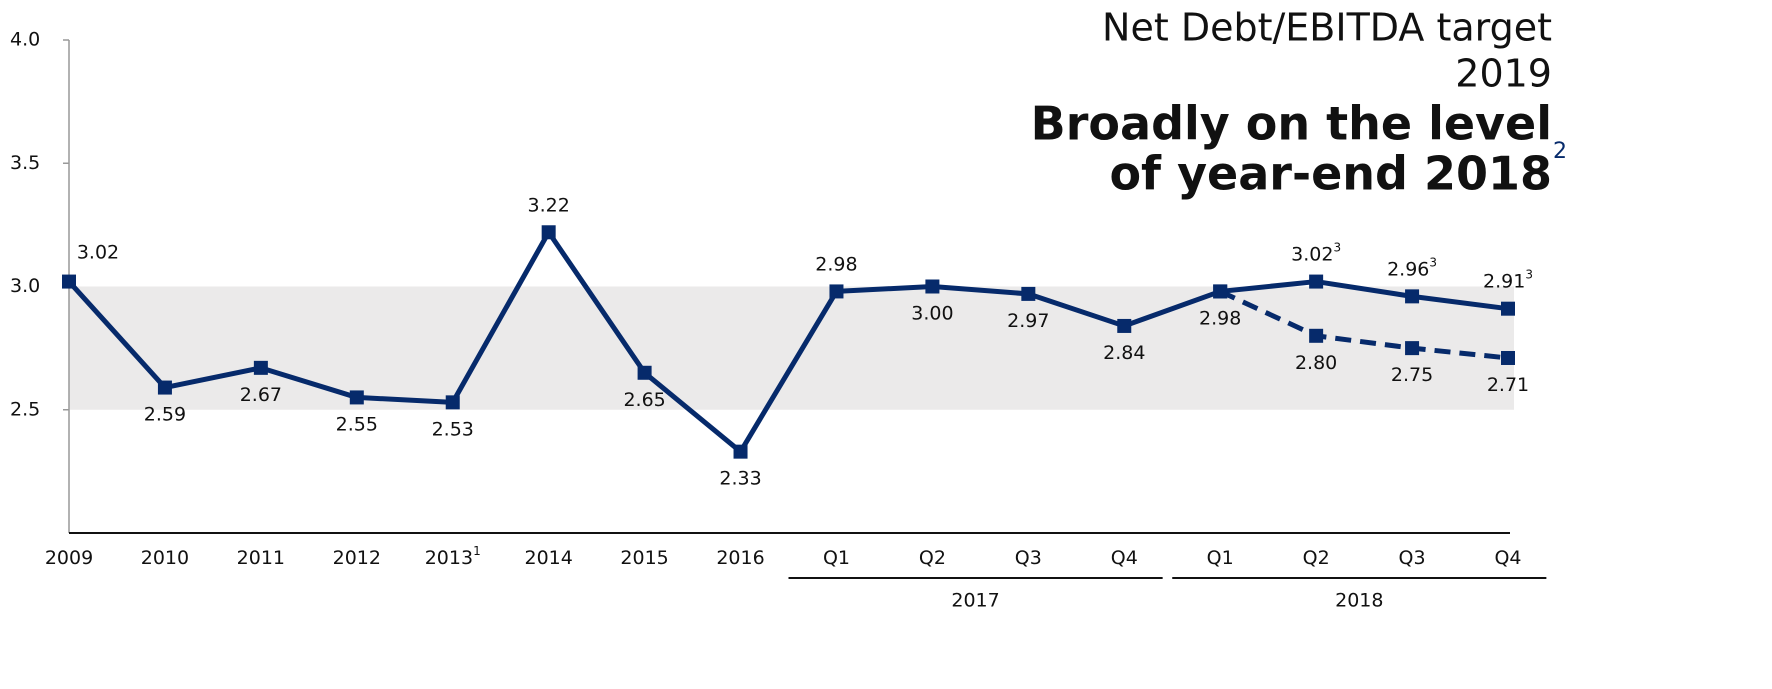 The width and height of the screenshot is (1772, 689). I want to click on chart-subtitle: Broadly on the level, so click(1291, 124).